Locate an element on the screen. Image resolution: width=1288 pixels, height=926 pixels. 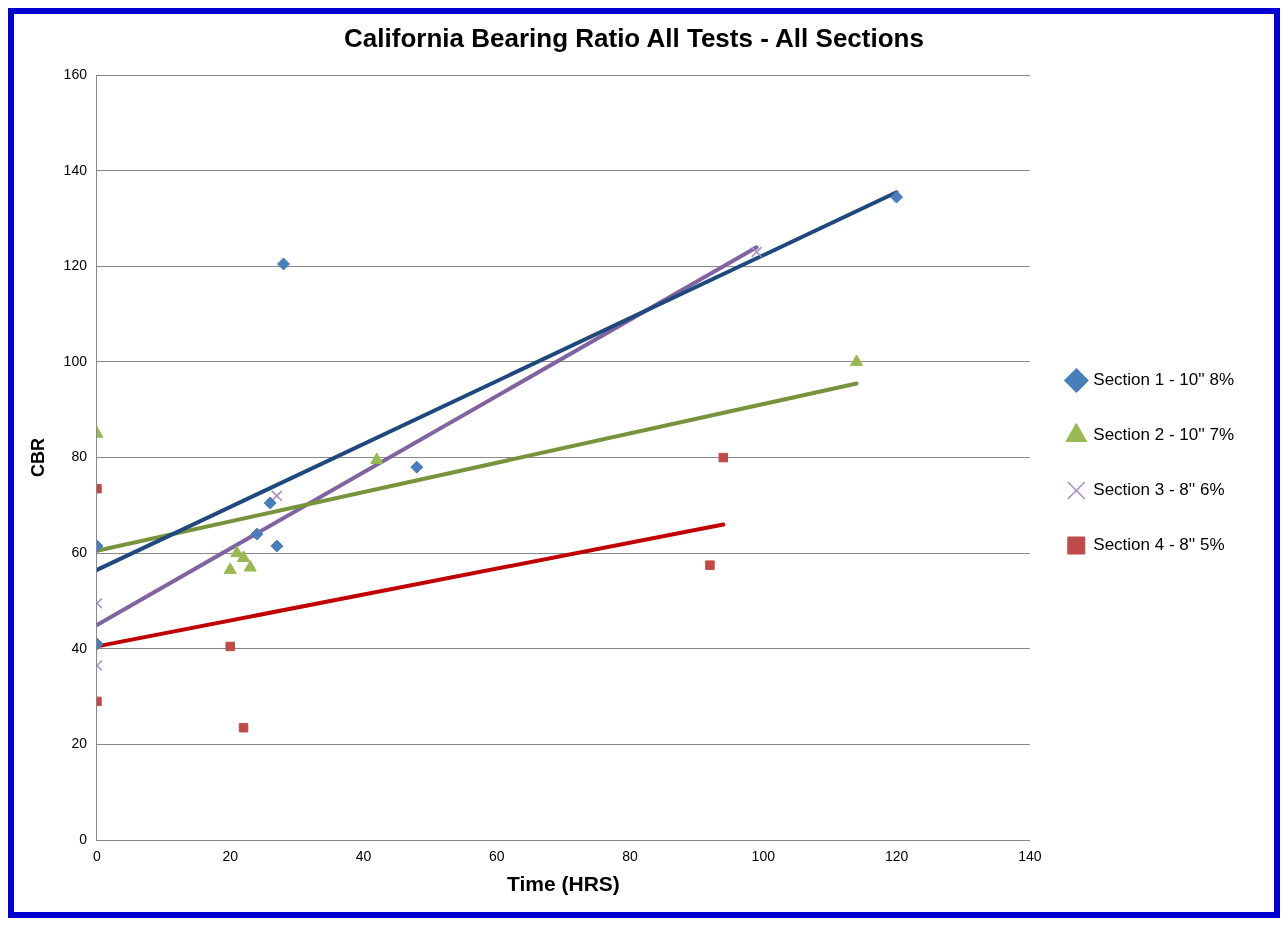
y-tick-label: 100 is located at coordinates (75, 360).